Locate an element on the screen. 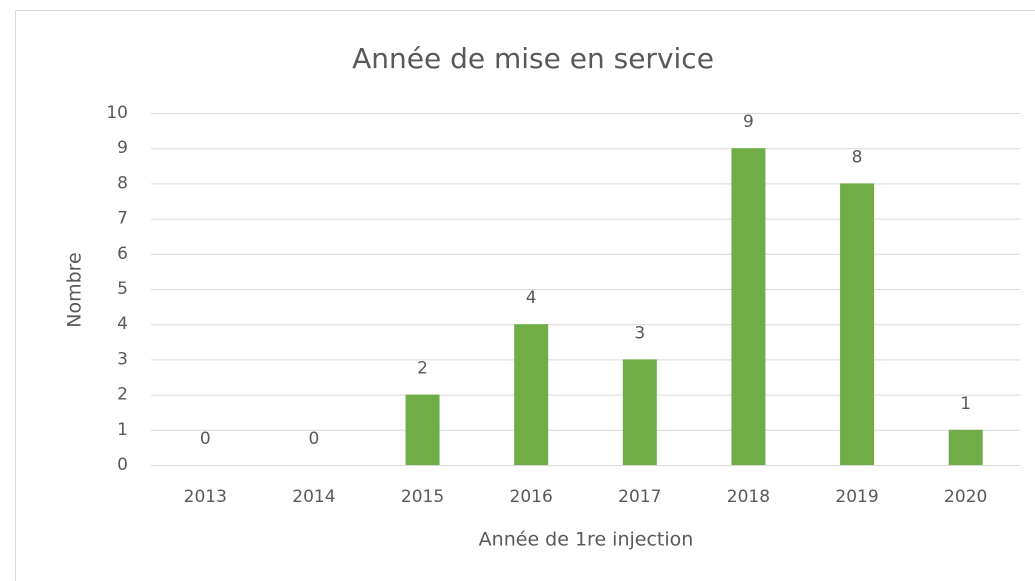  y-tick-label: 2 is located at coordinates (122, 395).